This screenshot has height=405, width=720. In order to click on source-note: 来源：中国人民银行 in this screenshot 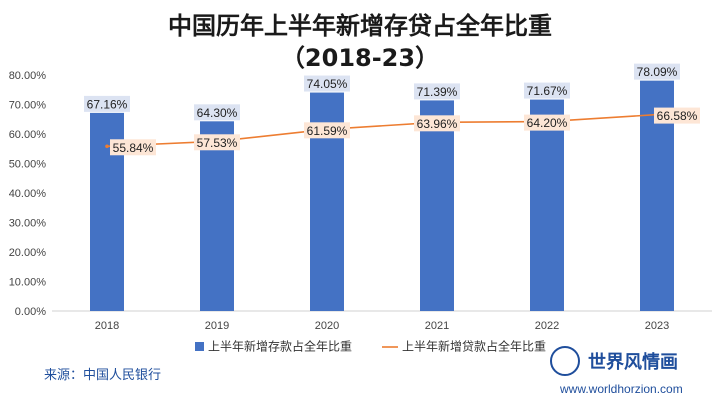, I will do `click(103, 375)`.